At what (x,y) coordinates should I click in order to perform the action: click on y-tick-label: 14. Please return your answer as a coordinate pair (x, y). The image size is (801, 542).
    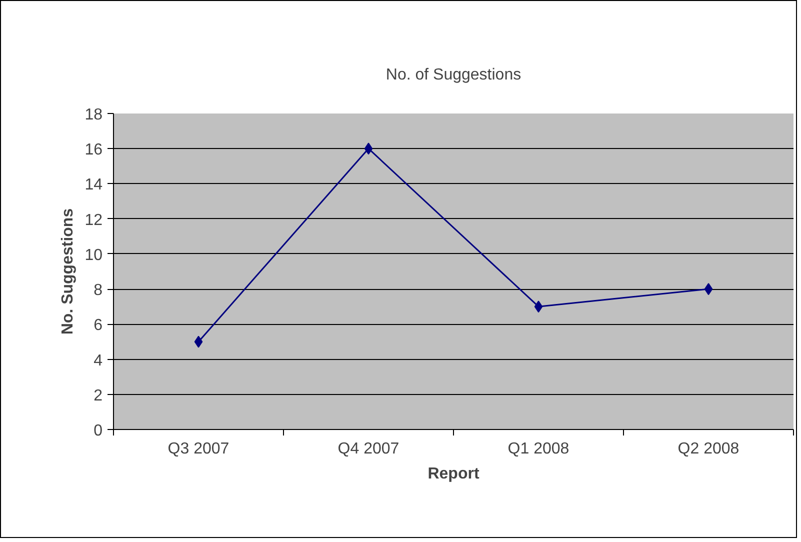
    Looking at the image, I should click on (93, 185).